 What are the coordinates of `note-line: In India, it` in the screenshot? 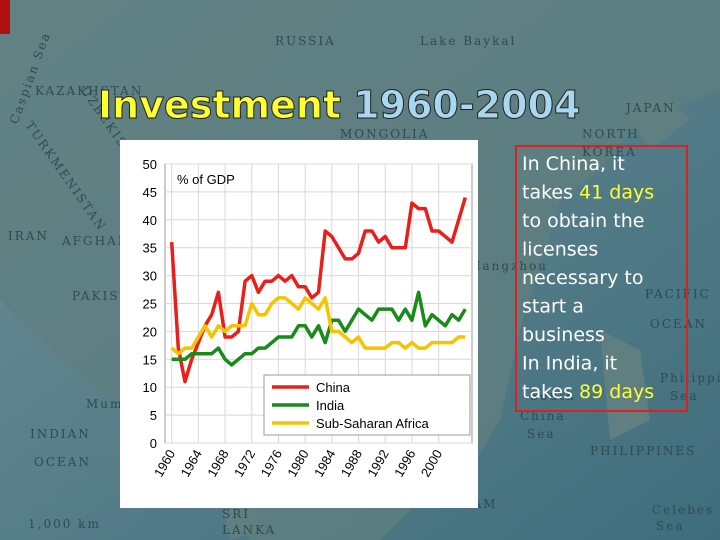 It's located at (569, 364).